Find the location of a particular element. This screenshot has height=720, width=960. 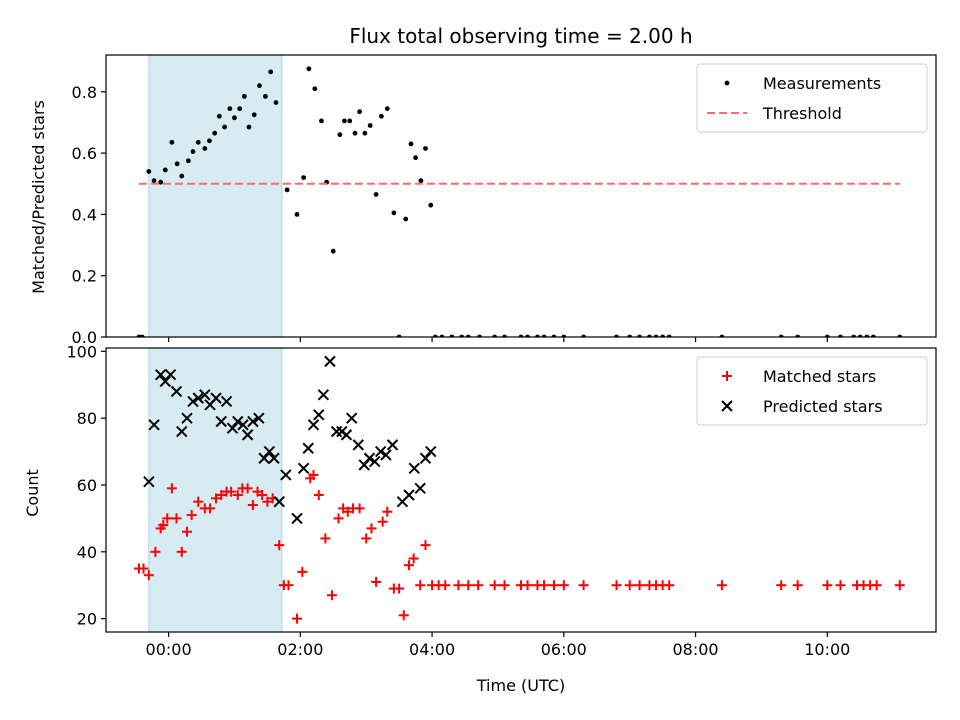

y-tick-label: 0.6 is located at coordinates (84, 153).